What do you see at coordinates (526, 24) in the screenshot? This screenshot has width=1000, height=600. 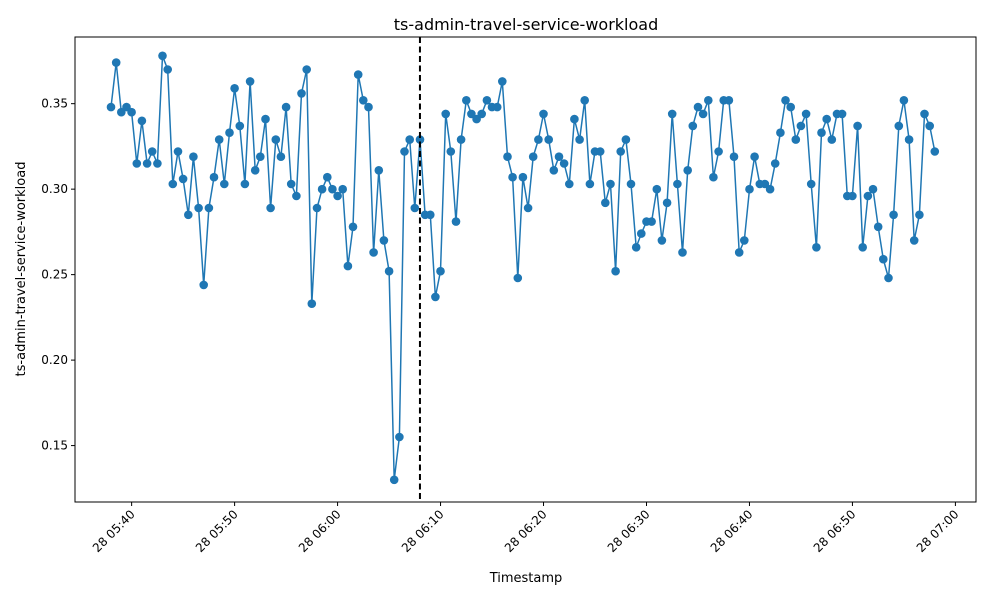 I see `chart-title: ts-admin-travel-service-workload` at bounding box center [526, 24].